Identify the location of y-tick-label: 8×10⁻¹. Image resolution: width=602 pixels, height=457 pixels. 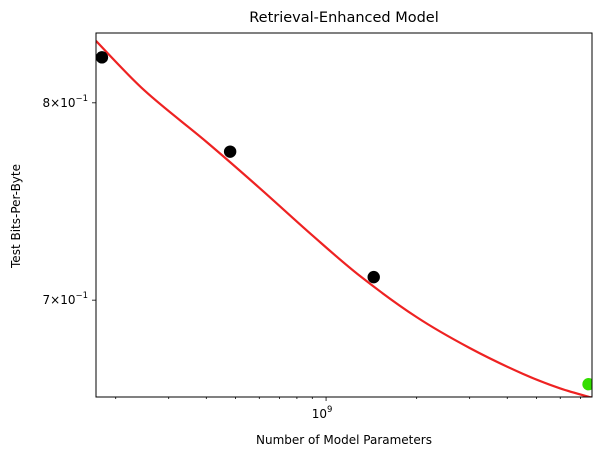
(66, 102).